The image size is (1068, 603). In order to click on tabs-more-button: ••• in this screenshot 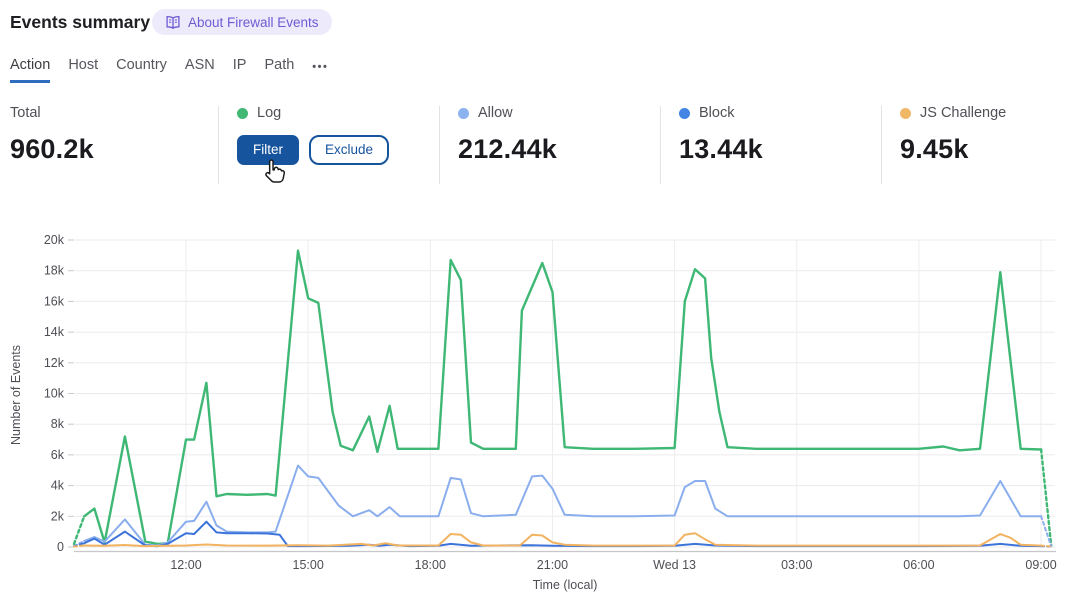, I will do `click(320, 67)`.